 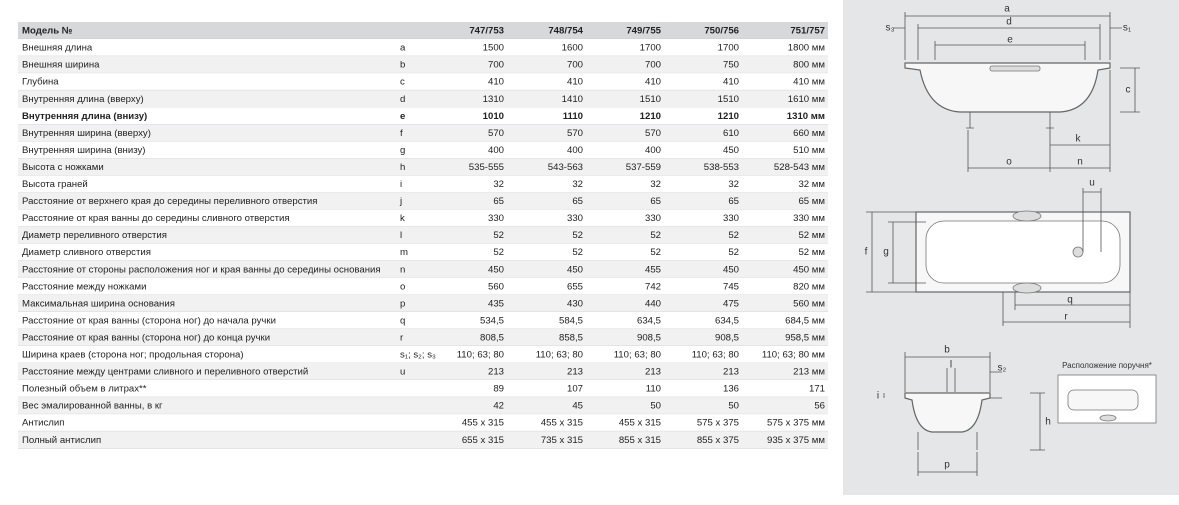 I want to click on dim-label: n, so click(x=1080, y=162).